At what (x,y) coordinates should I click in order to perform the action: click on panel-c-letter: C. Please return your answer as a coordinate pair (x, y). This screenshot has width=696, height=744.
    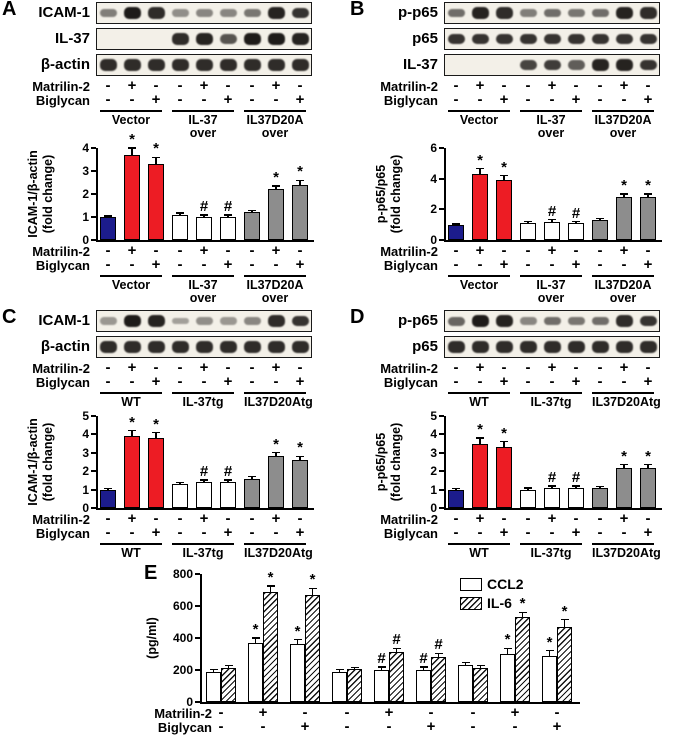
    Looking at the image, I should click on (9, 317).